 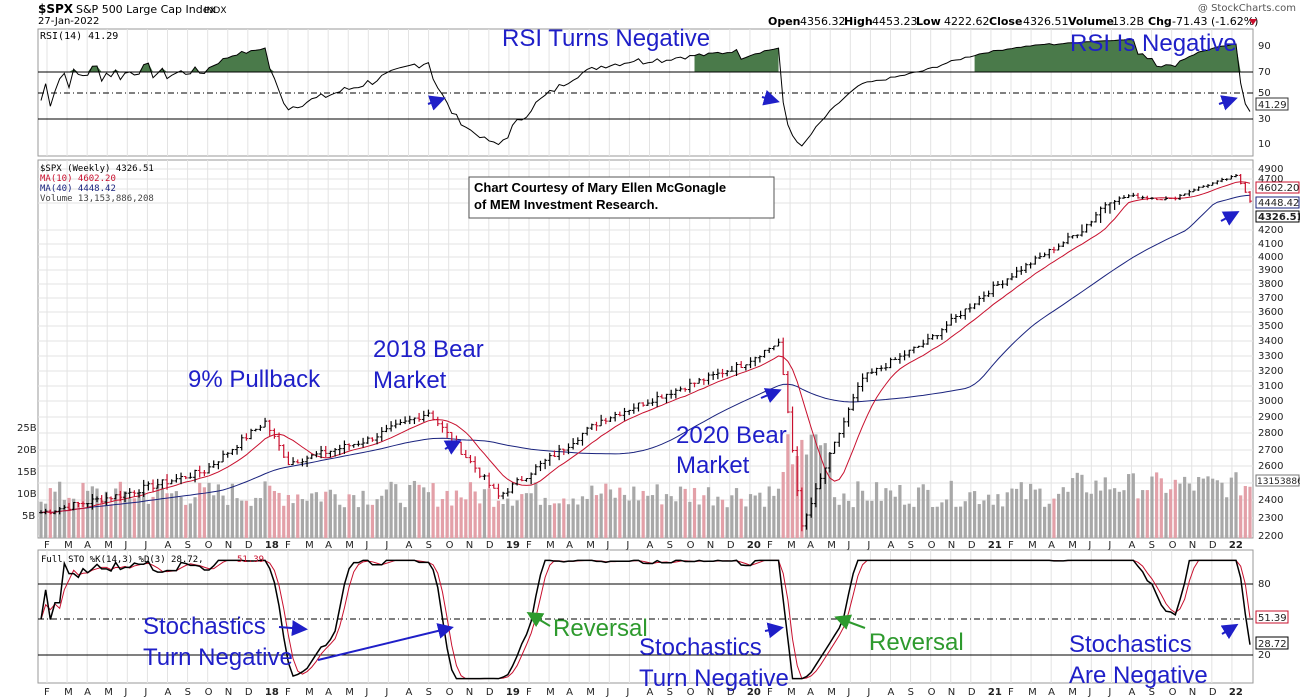 I want to click on stochastics-are-negative-line1: Stochastics, so click(x=1130, y=644).